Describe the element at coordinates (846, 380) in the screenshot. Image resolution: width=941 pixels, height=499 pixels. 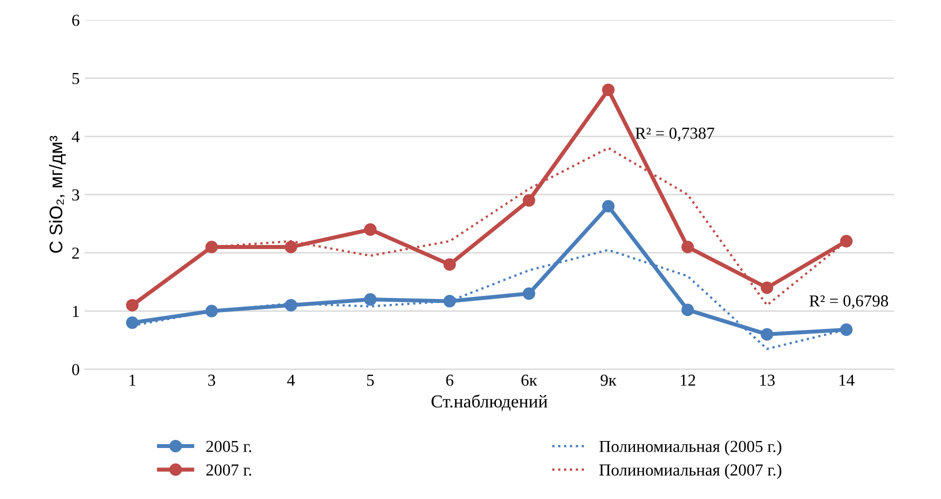
I see `x-tick-label: 14` at that location.